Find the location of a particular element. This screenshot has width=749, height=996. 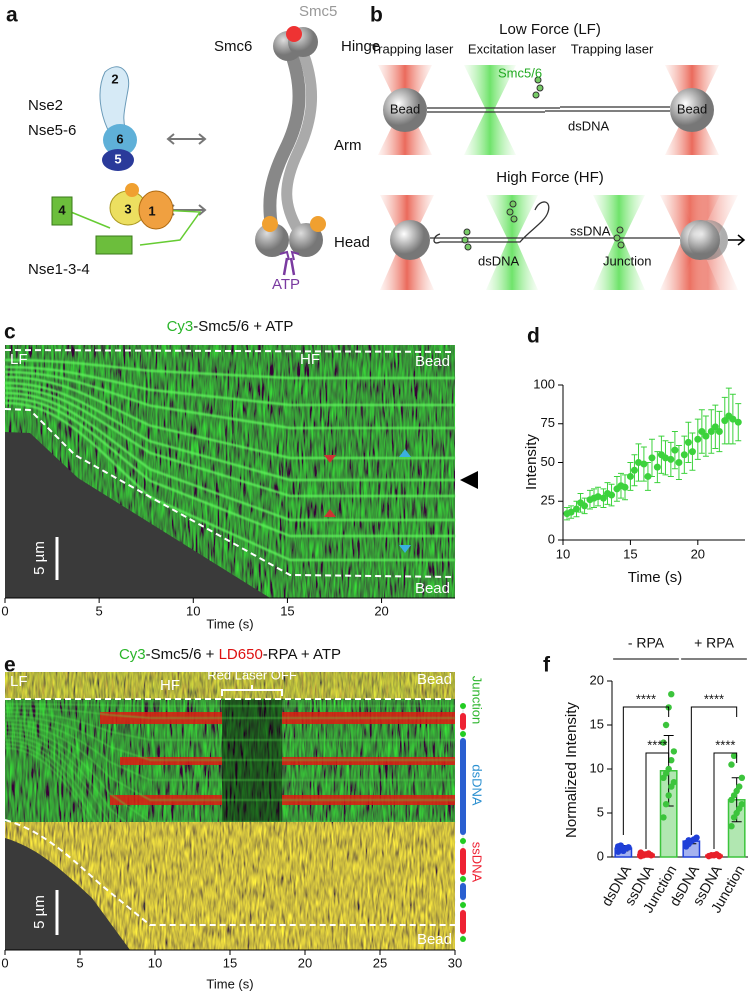

y-axis-label: Intensity is located at coordinates (531, 462).